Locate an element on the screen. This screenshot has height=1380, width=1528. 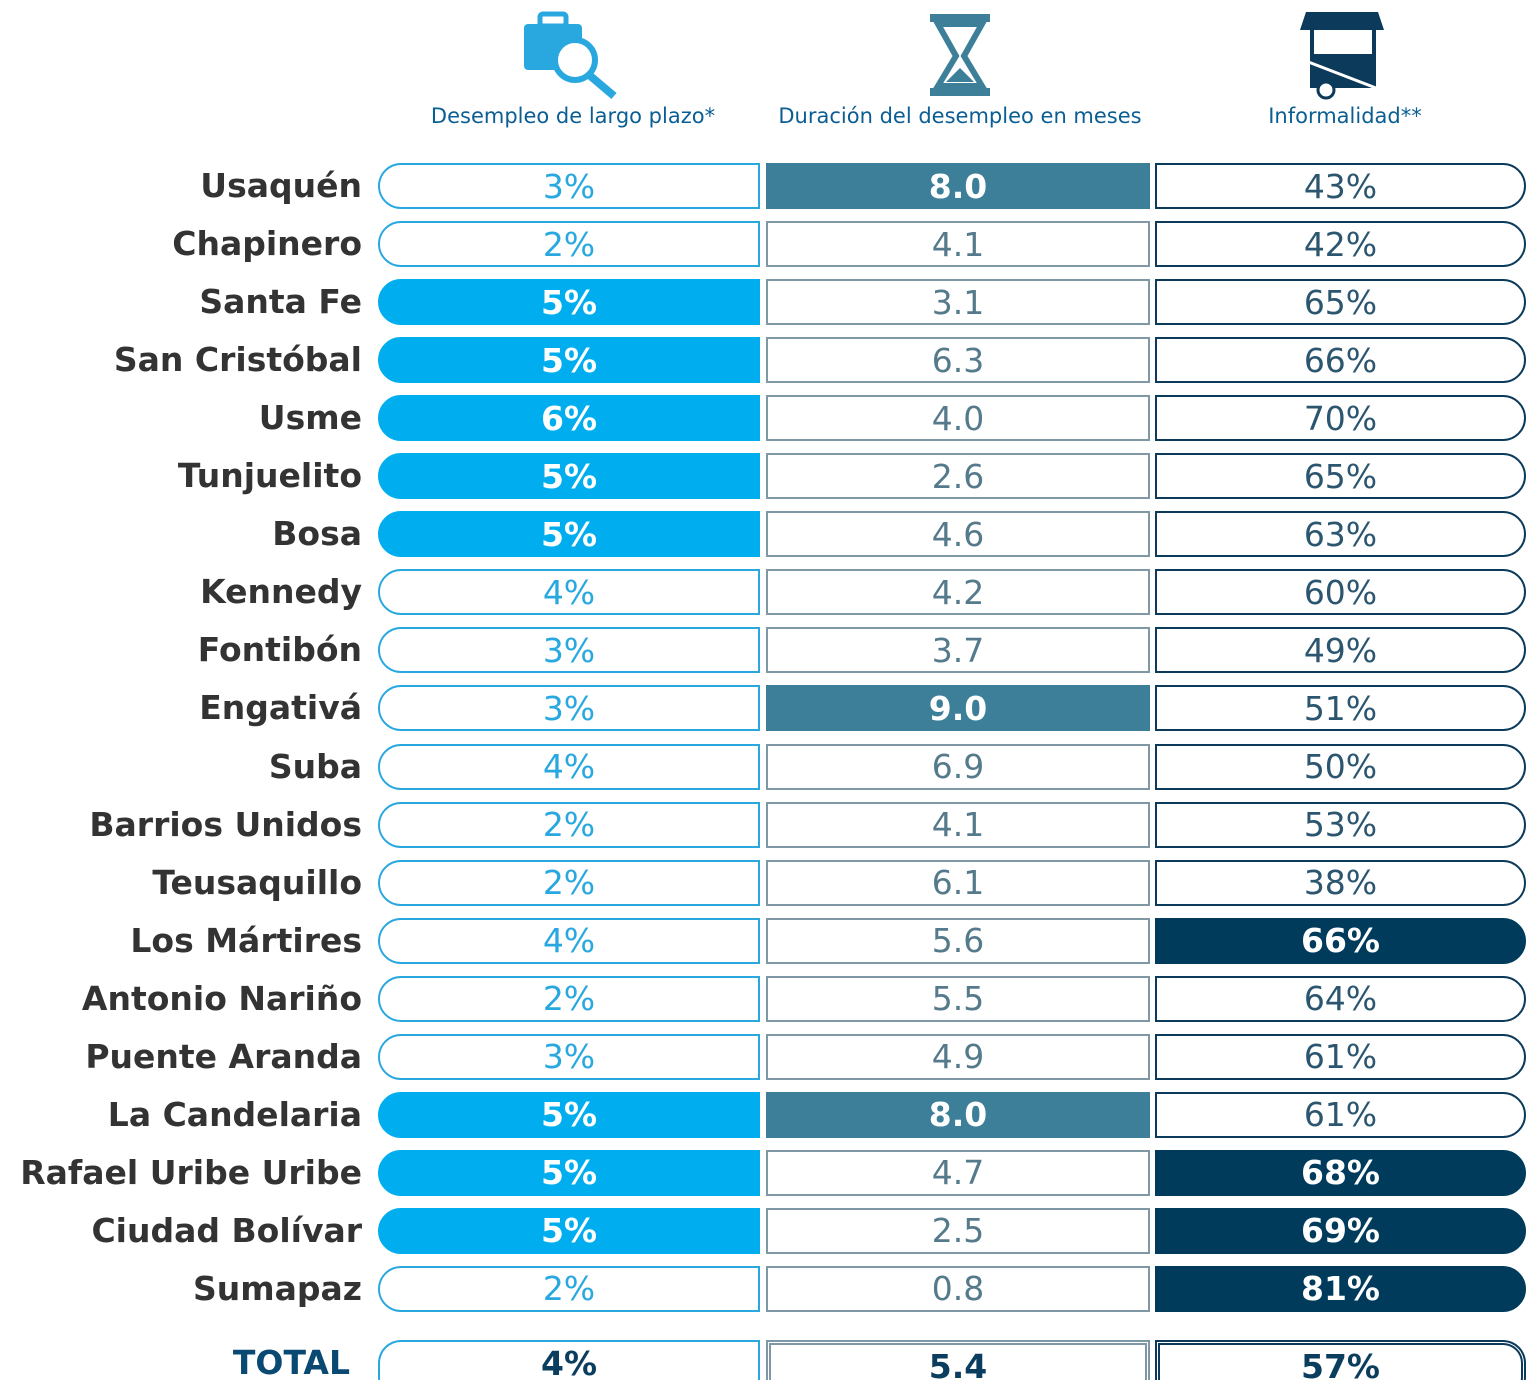
row-label: Sumapaz is located at coordinates (277, 1288).